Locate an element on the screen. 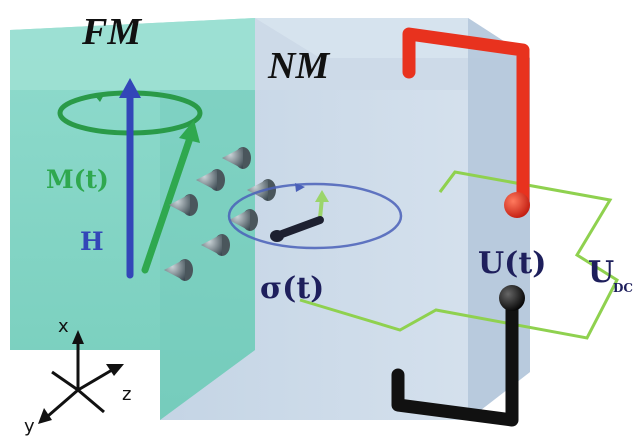  magnetization-arrow is located at coordinates (170, 197).